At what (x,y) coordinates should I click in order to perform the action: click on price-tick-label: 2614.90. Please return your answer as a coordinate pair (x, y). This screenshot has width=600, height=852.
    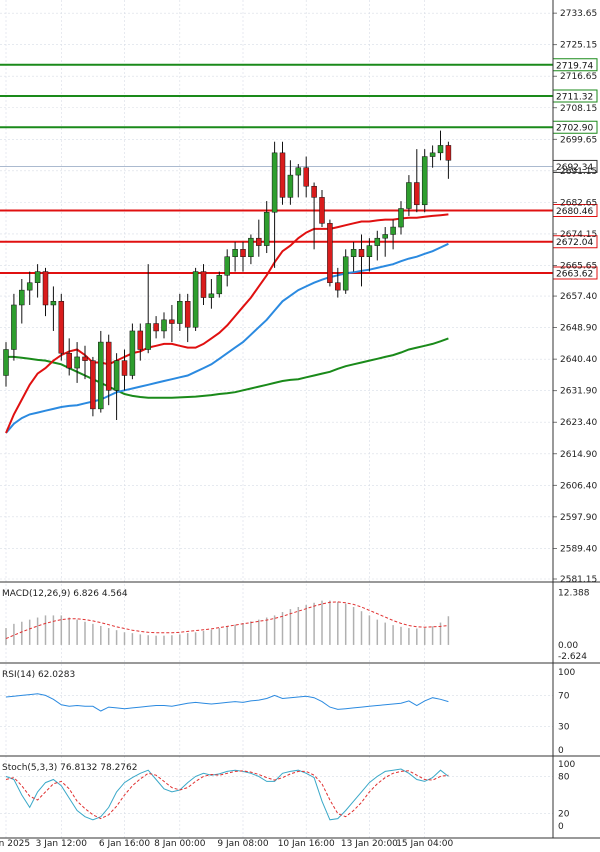
    Looking at the image, I should click on (578, 455).